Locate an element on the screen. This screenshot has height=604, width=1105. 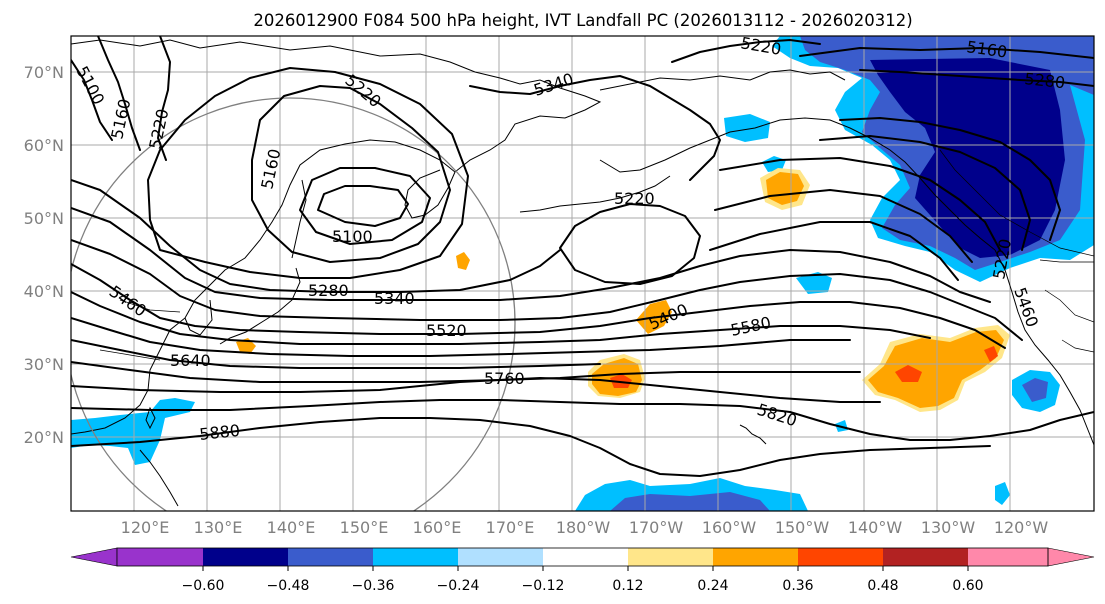
colorbar-extend-left is located at coordinates (94, 557).